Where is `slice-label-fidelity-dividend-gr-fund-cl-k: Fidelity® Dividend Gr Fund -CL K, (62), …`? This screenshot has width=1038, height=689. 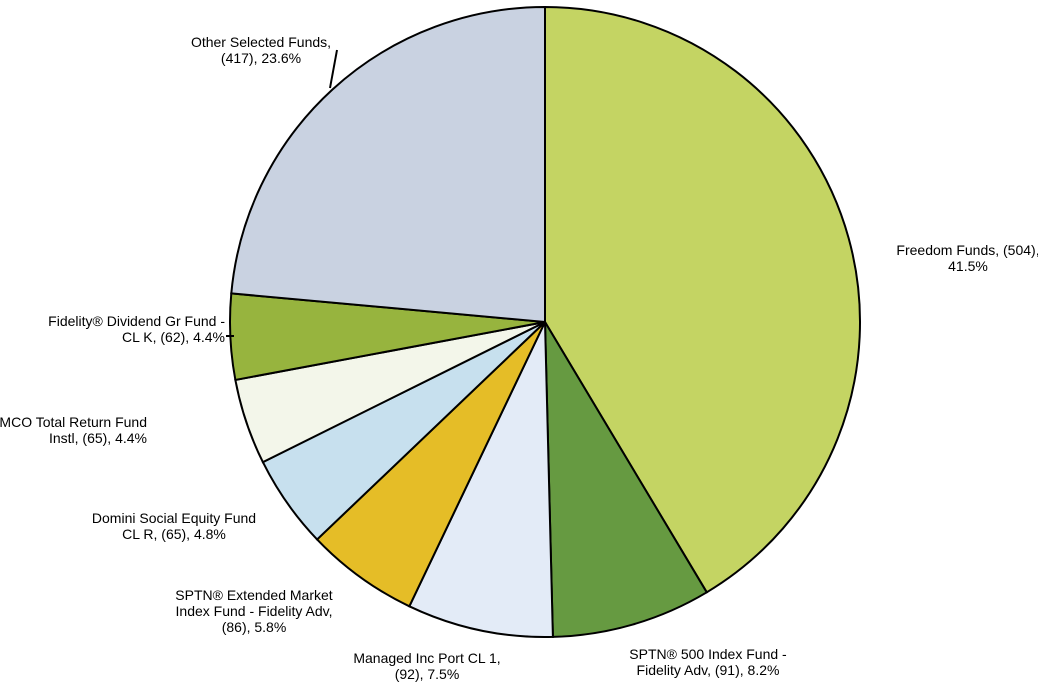
slice-label-fidelity-dividend-gr-fund-cl-k: Fidelity® Dividend Gr Fund -CL K, (62), … is located at coordinates (136, 329).